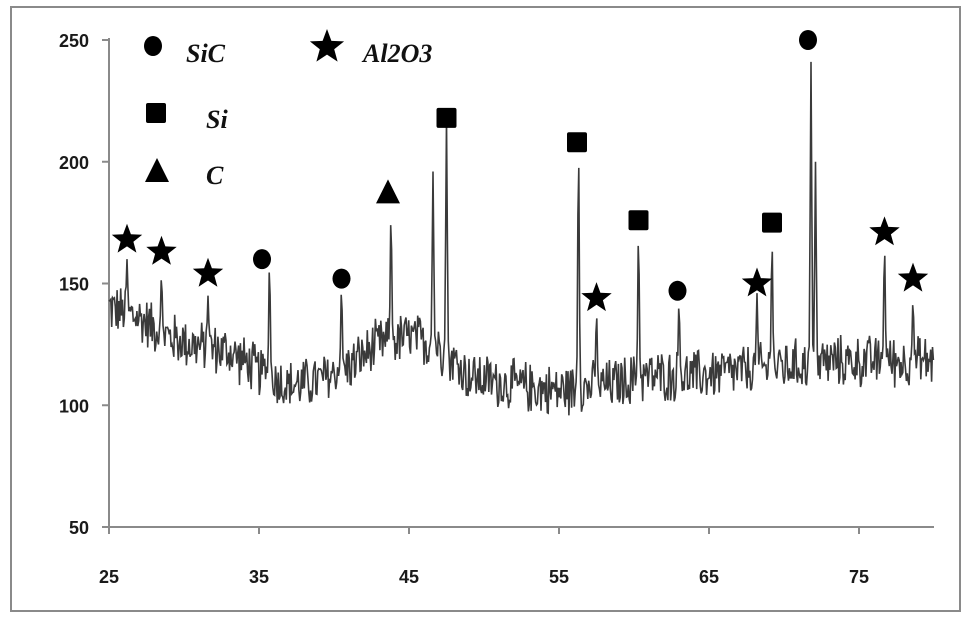 The width and height of the screenshot is (966, 619). I want to click on y-tick-label: 200, so click(74, 163).